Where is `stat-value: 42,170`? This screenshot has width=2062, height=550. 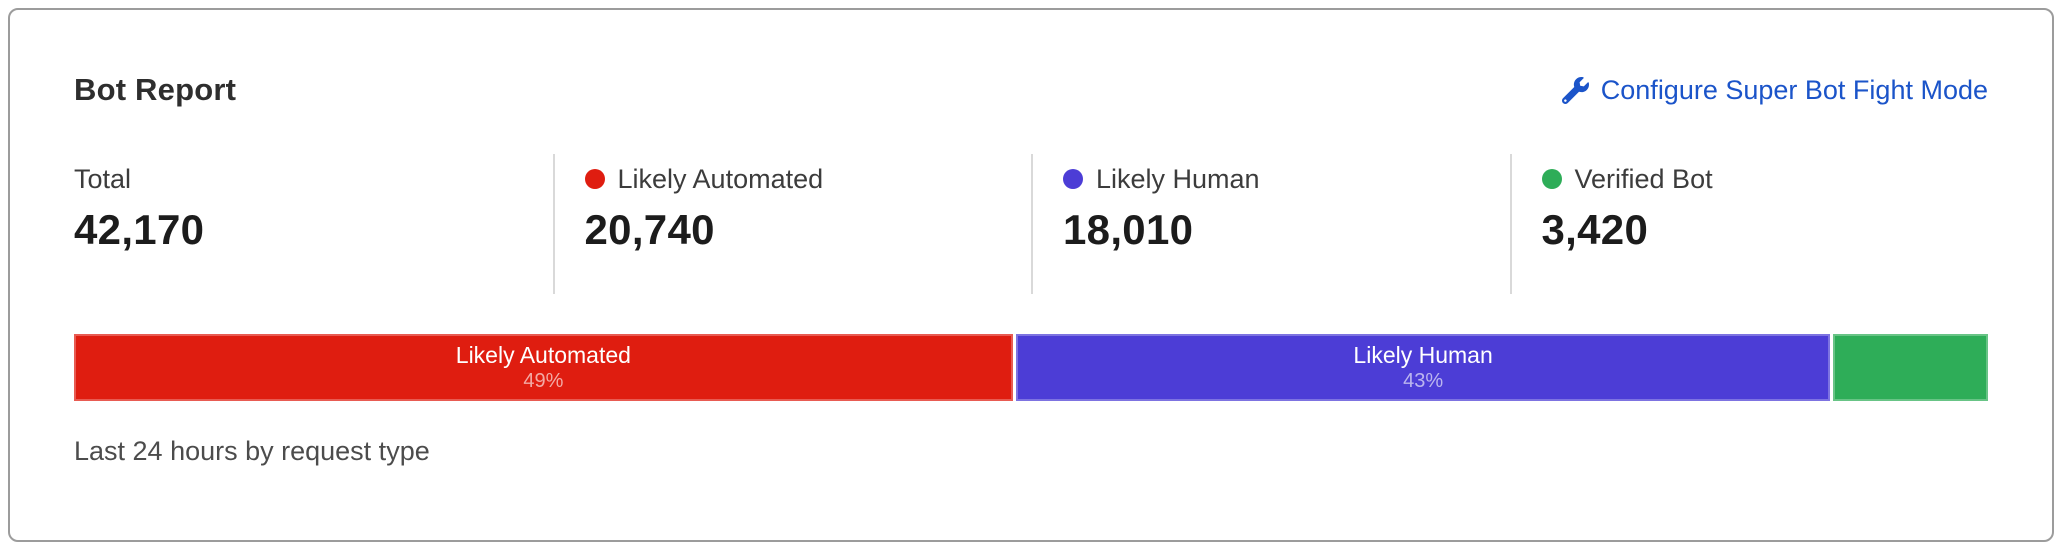 stat-value: 42,170 is located at coordinates (139, 229).